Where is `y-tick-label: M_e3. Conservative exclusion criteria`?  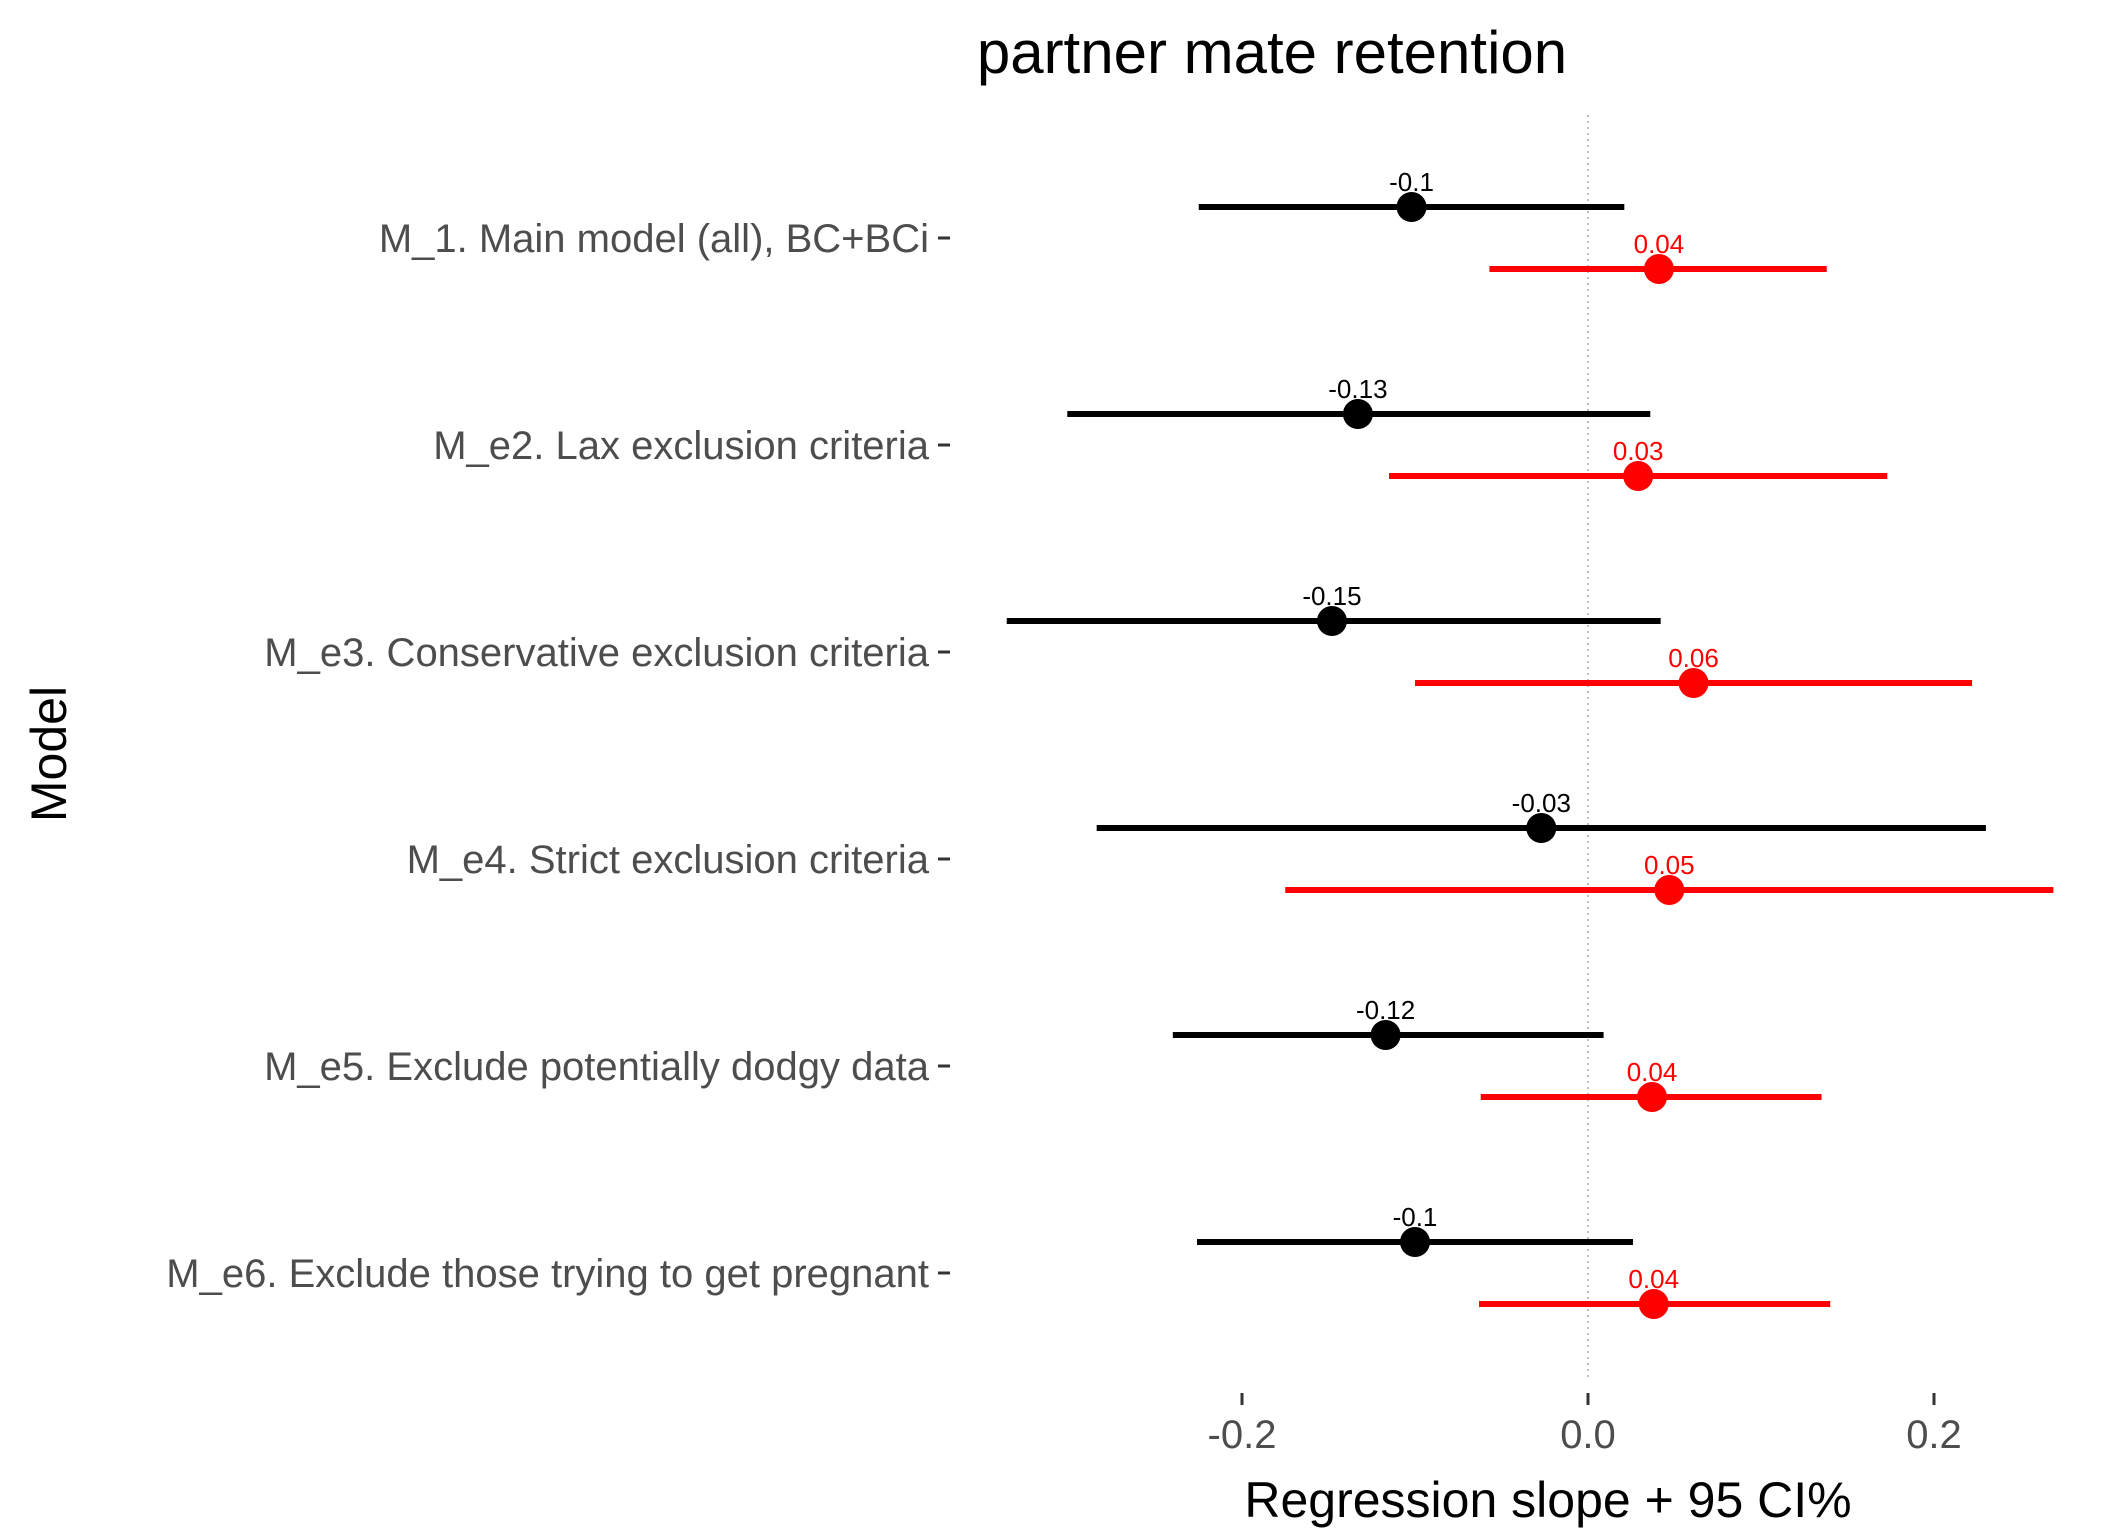 y-tick-label: M_e3. Conservative exclusion criteria is located at coordinates (596, 653).